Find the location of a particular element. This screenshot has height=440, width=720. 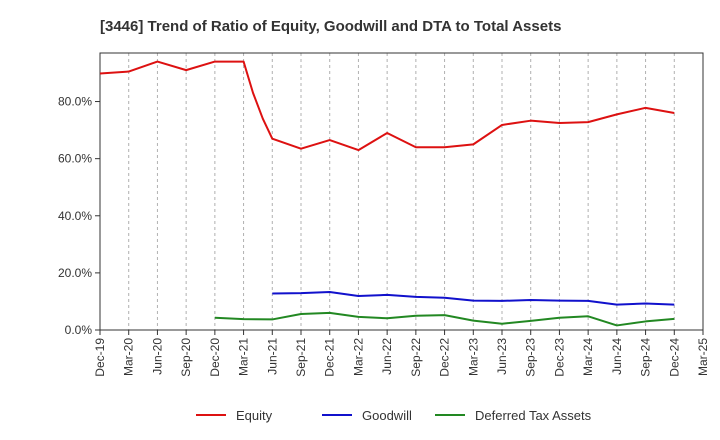

series-line-goodwill is located at coordinates (473, 298).